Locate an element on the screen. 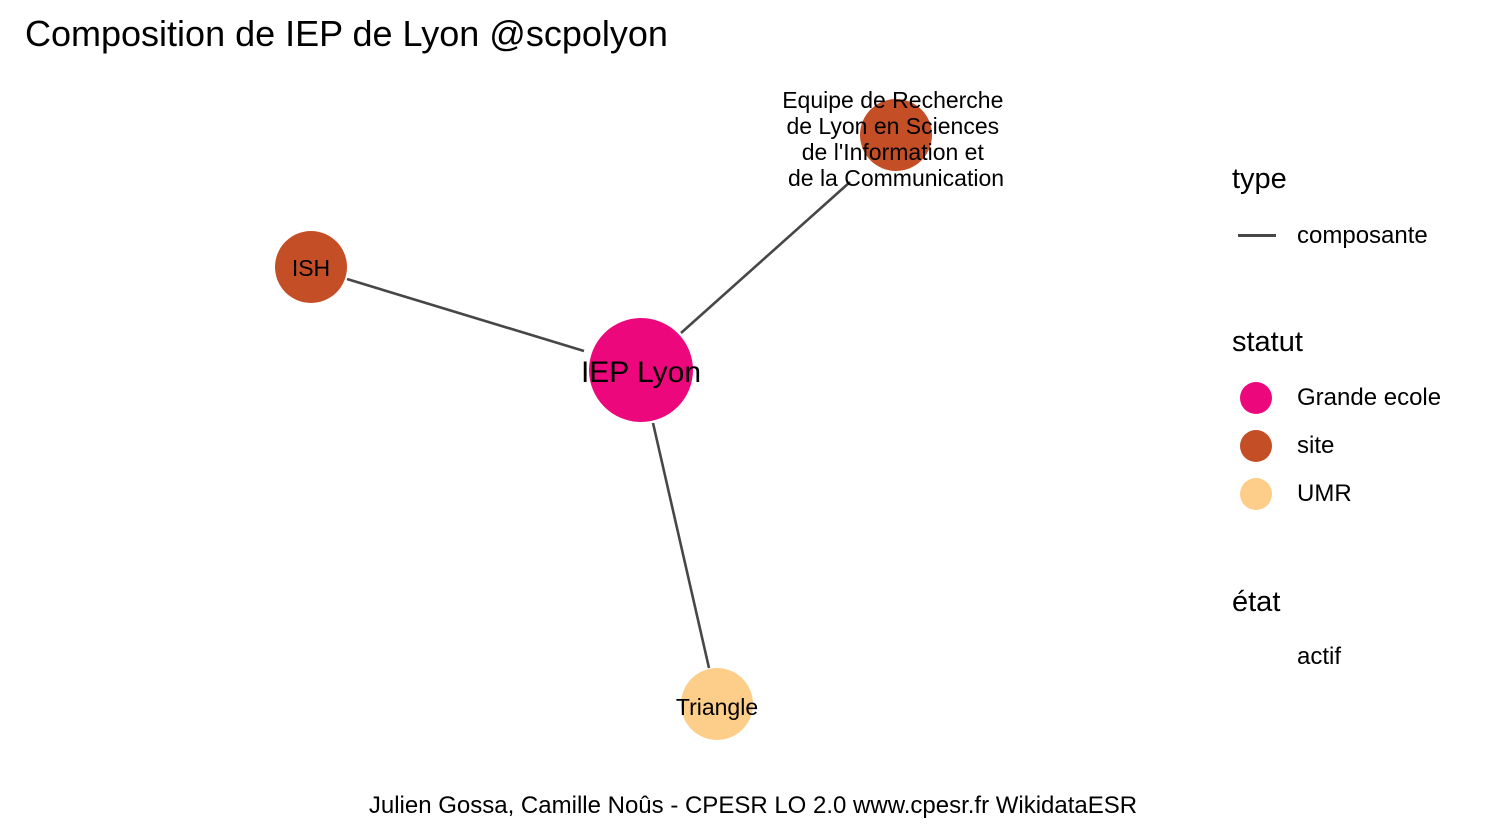 Image resolution: width=1492 pixels, height=839 pixels. legend-heading-statut: statut is located at coordinates (1267, 342).